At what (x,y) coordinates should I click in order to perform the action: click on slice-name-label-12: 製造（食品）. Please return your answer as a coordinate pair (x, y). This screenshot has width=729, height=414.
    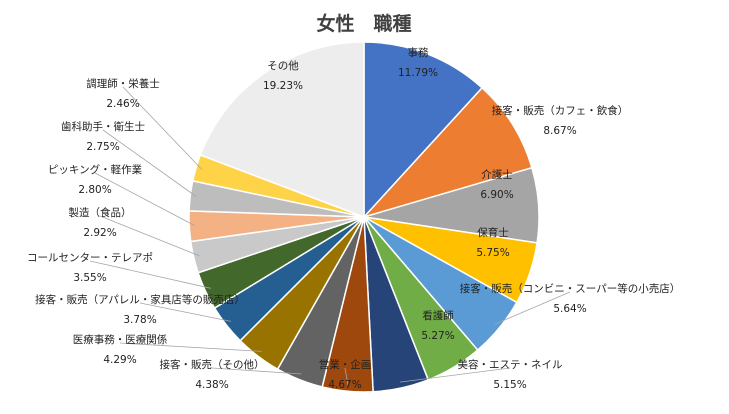
    Looking at the image, I should click on (100, 212).